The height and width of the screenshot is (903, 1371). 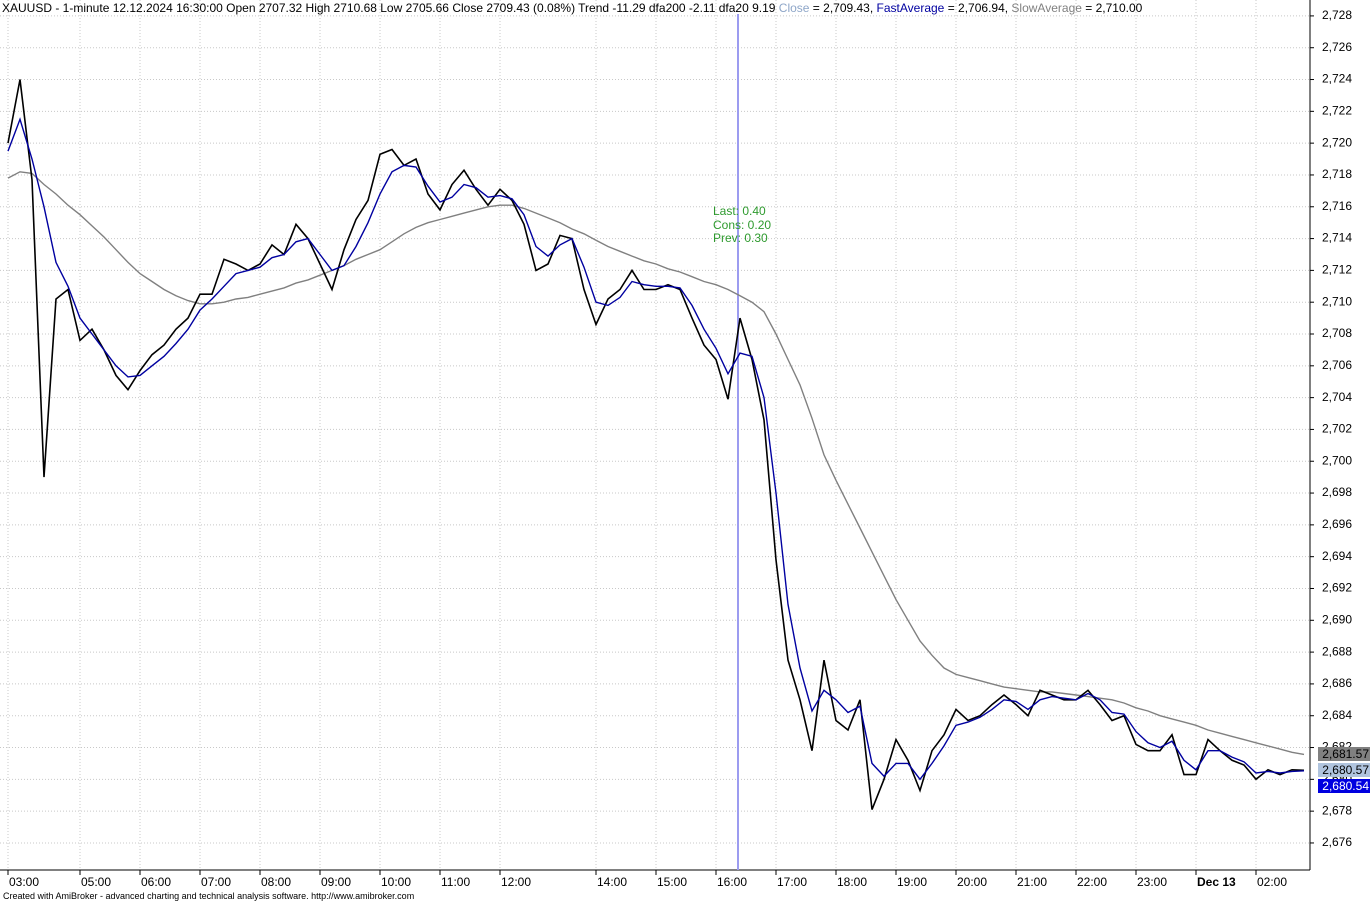 I want to click on y-tick-label: 2,692, so click(x=1337, y=588).